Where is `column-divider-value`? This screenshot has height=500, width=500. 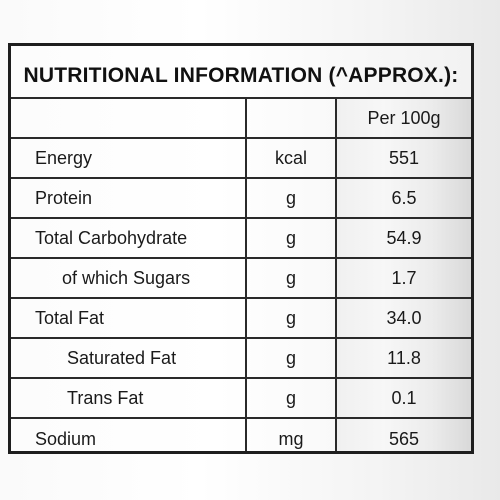 column-divider-value is located at coordinates (336, 275).